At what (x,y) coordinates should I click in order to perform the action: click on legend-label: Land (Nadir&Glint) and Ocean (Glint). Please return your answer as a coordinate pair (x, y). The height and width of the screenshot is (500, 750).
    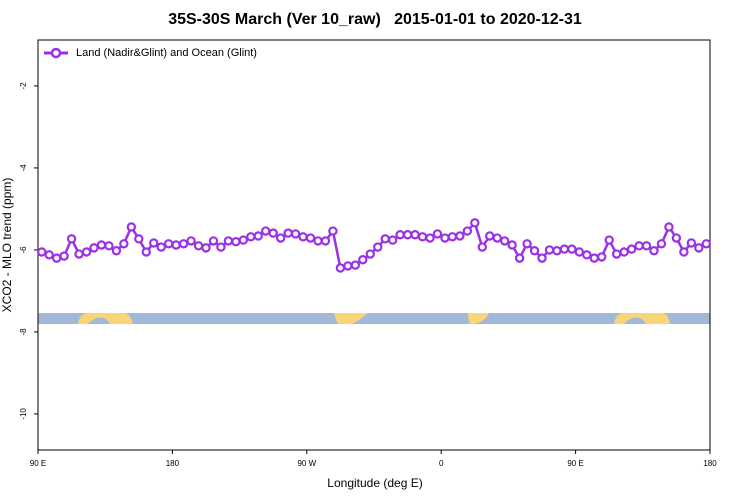
    Looking at the image, I should click on (166, 53).